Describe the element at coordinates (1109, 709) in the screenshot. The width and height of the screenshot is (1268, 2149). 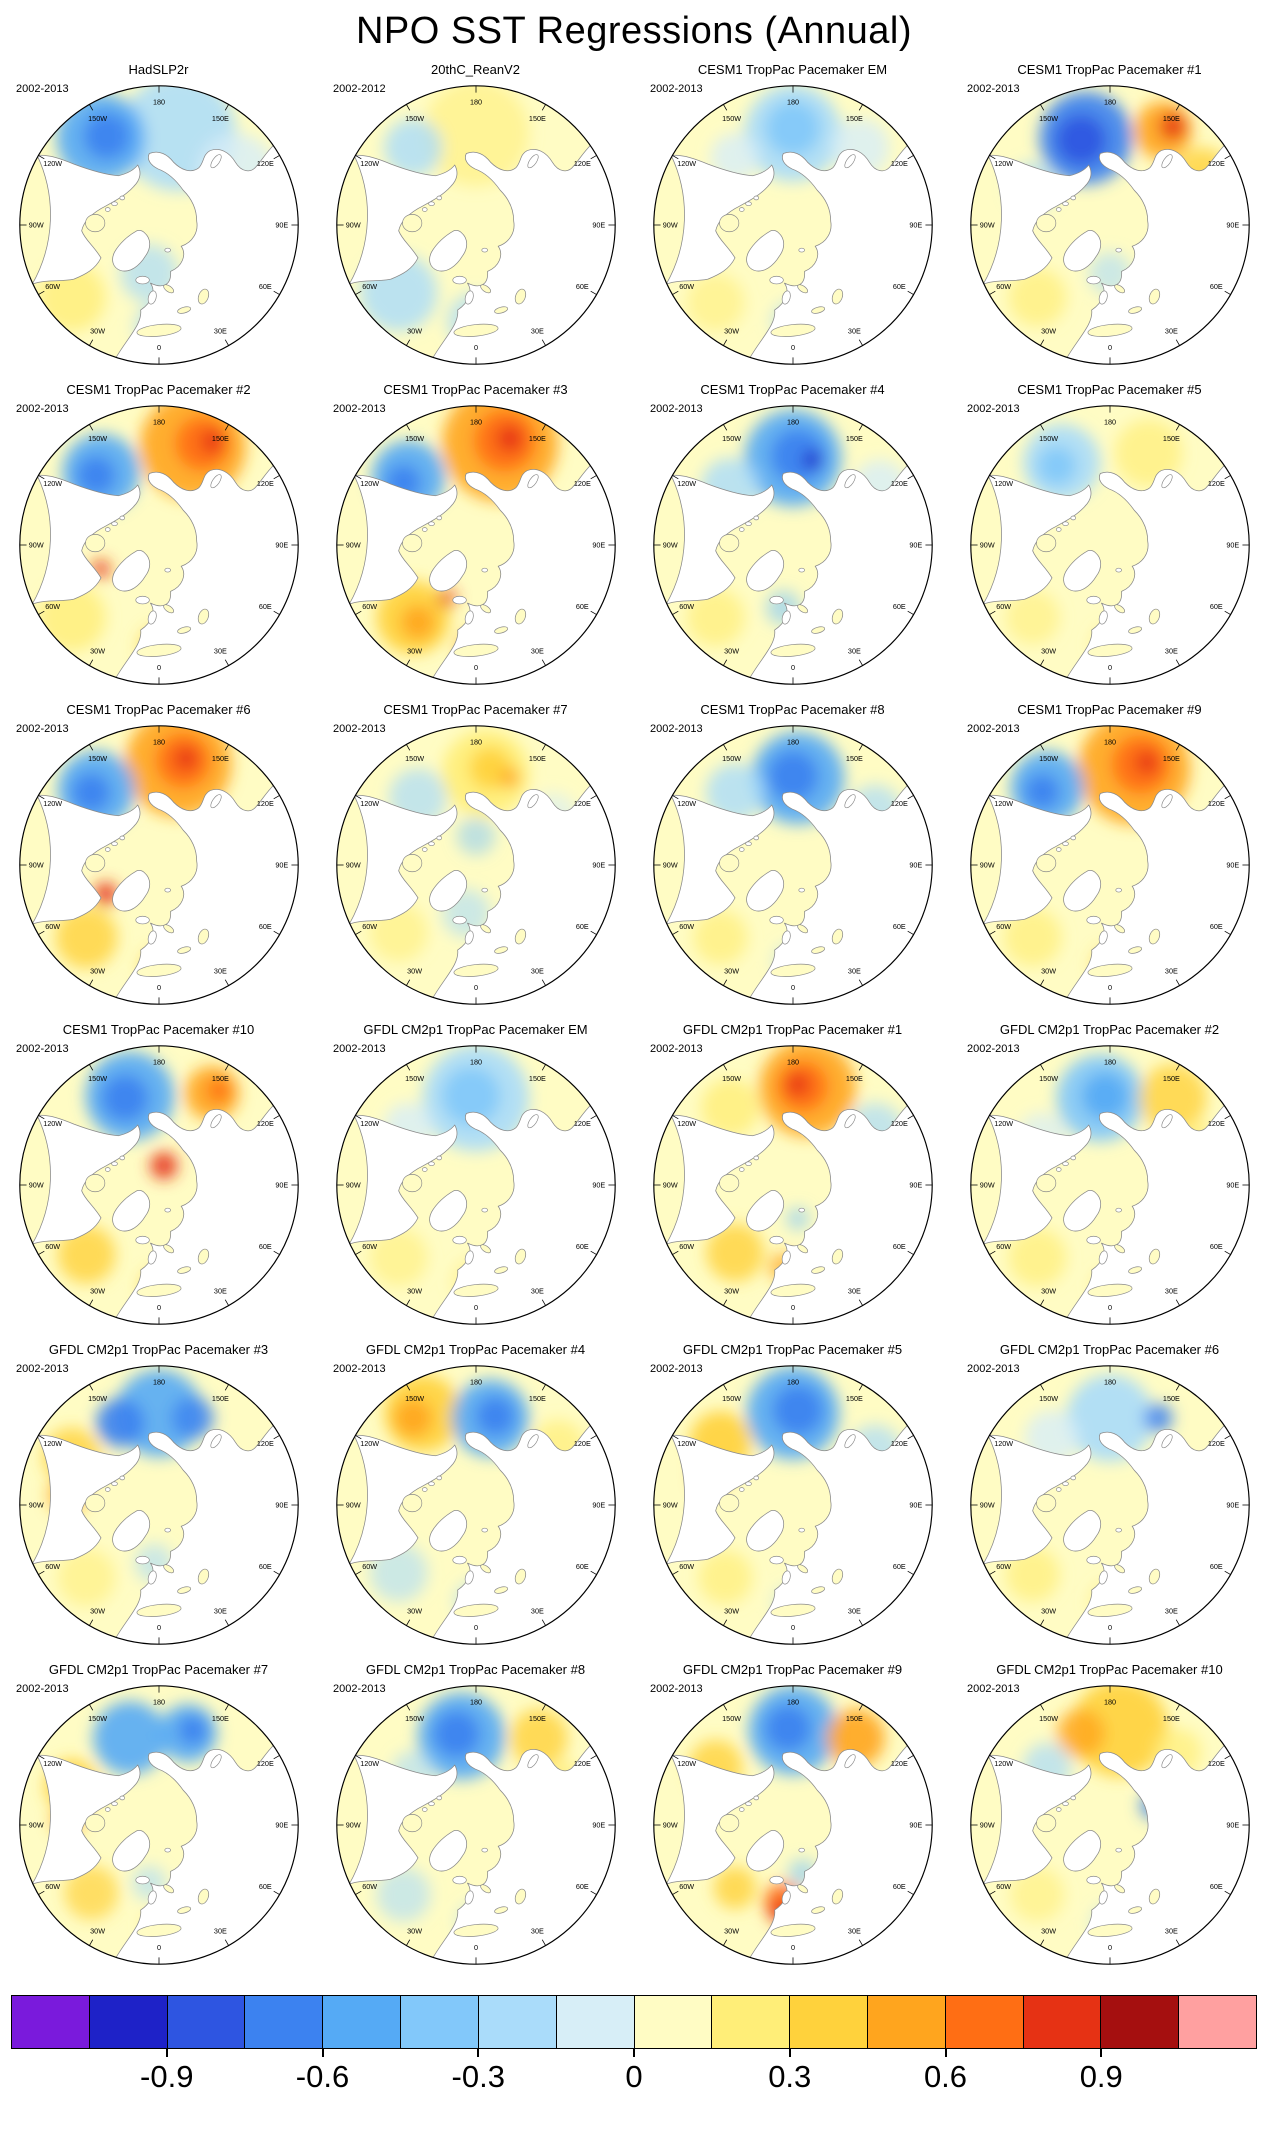
I see `panel-title: CESM1 TropPac Pacemaker #9` at that location.